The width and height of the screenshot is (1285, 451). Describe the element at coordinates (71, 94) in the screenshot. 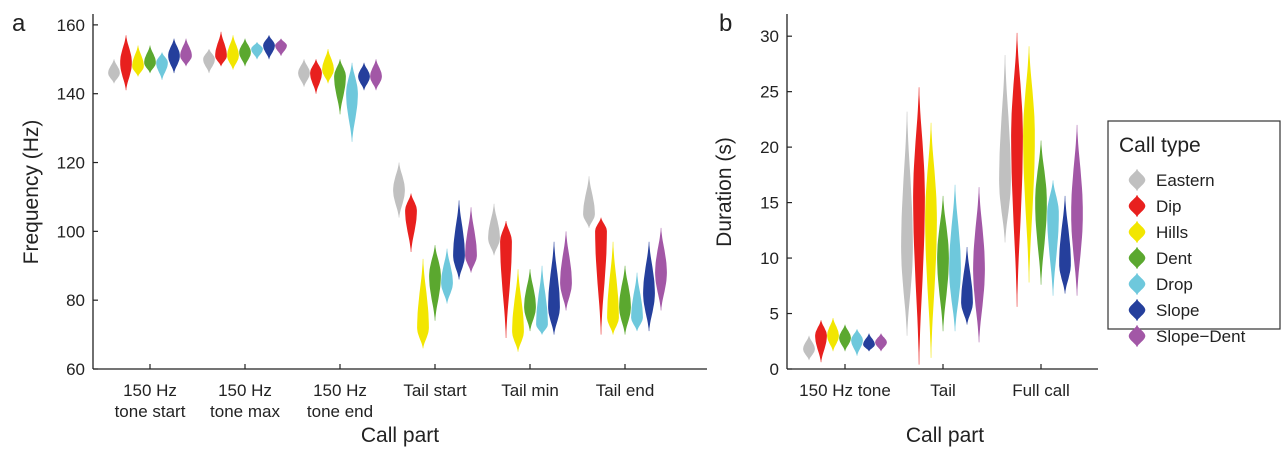

I see `y-tick-label: 140` at that location.